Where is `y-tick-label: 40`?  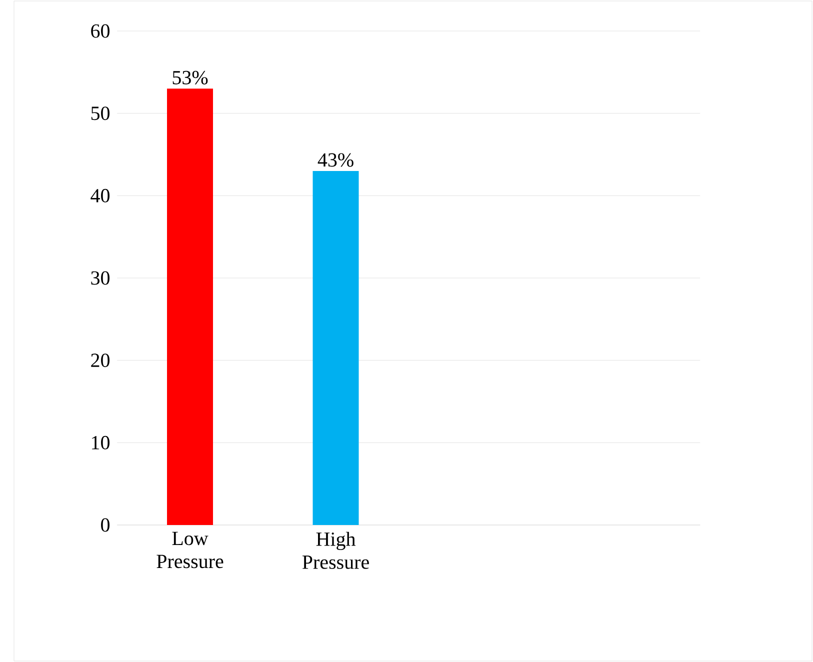
y-tick-label: 40 is located at coordinates (100, 195).